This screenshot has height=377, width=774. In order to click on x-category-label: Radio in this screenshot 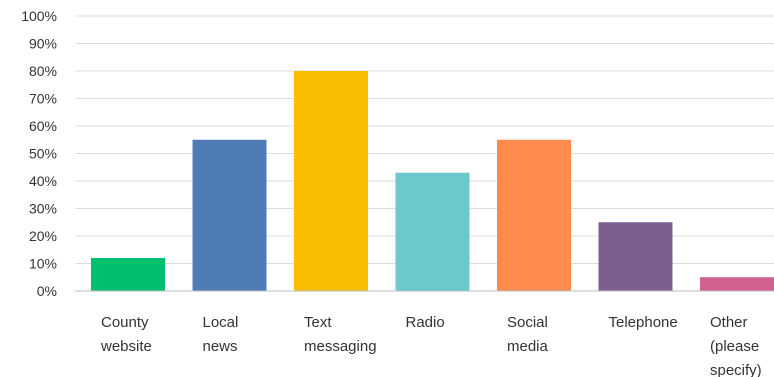, I will do `click(425, 322)`.